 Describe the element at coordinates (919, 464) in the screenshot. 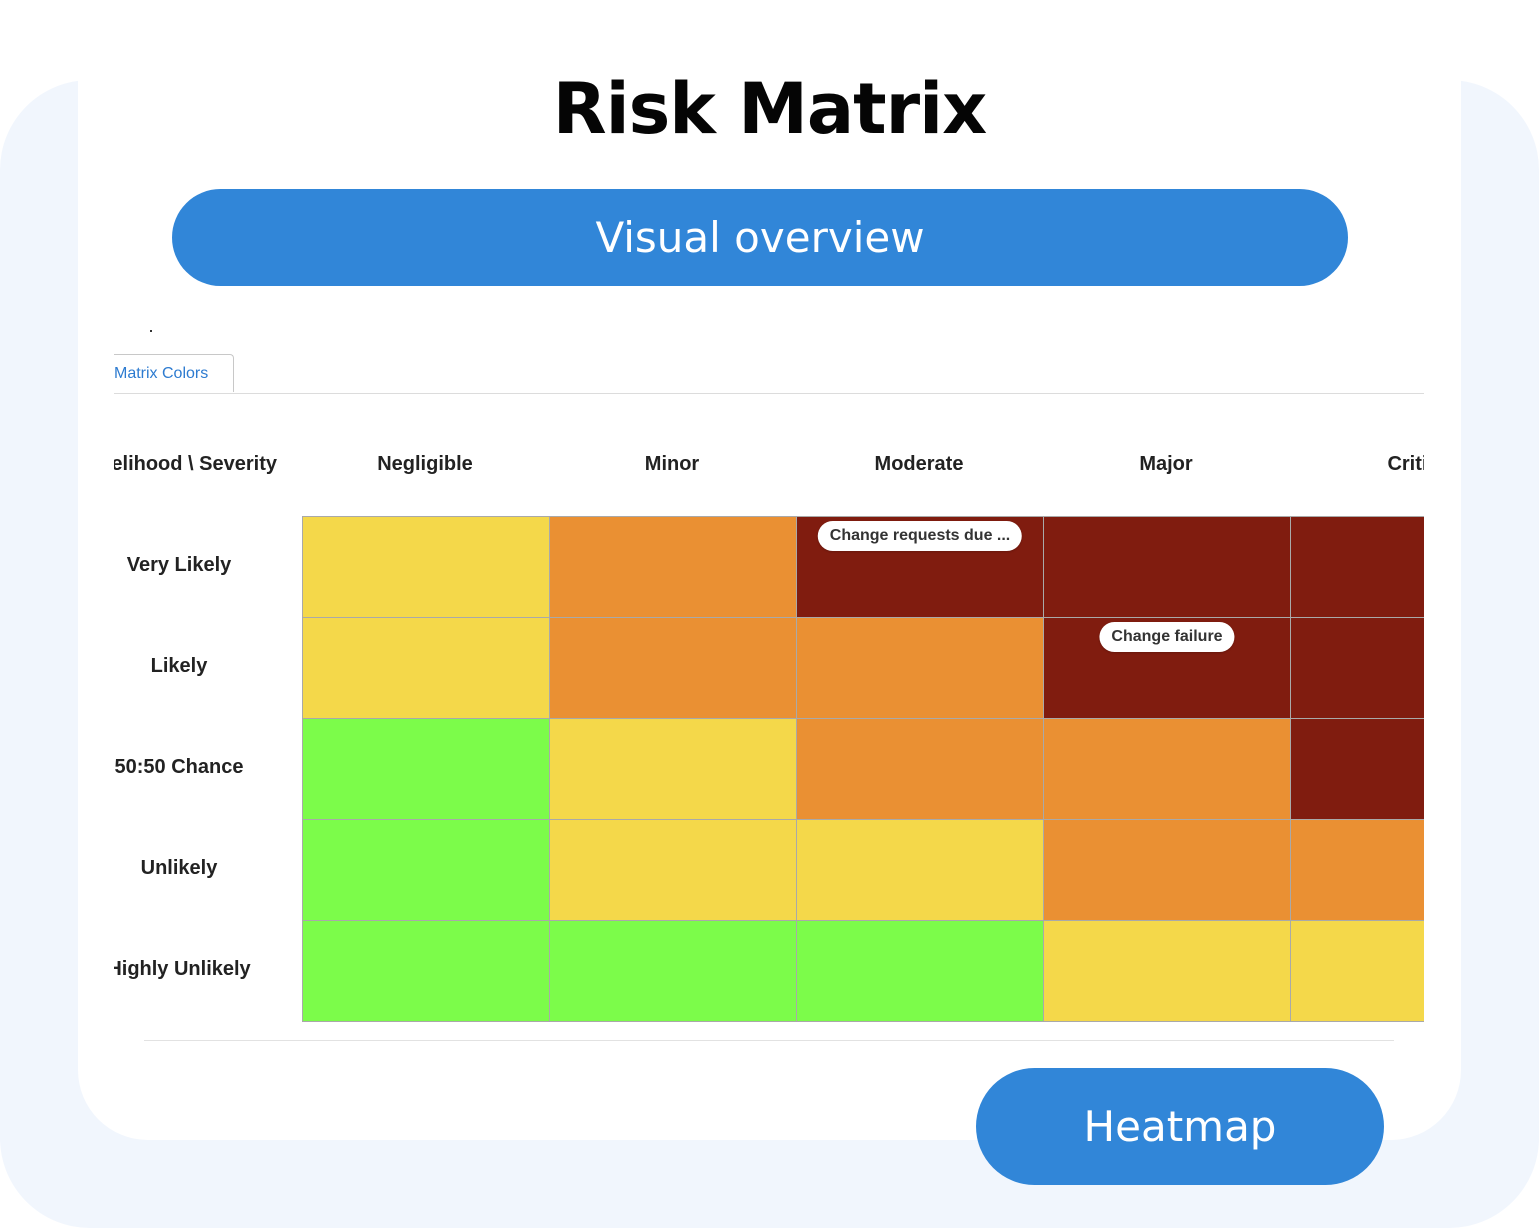

I see `severity-header-moderate: Moderate` at that location.